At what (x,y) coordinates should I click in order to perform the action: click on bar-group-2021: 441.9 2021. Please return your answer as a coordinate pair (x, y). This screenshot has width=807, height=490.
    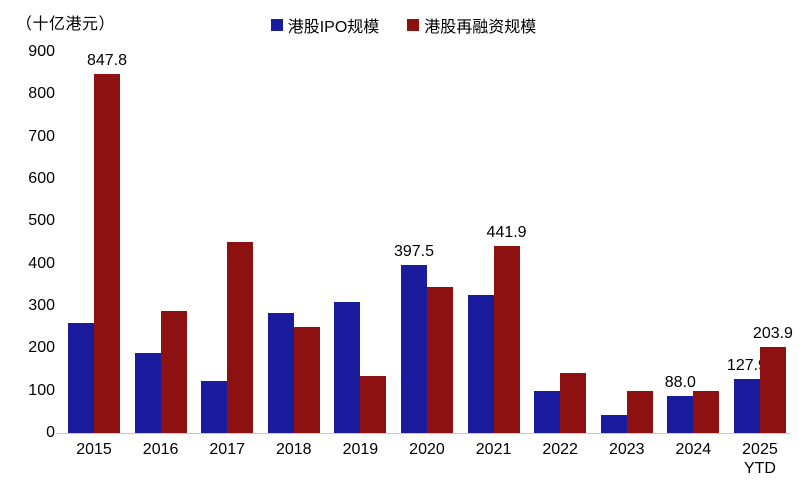
    Looking at the image, I should click on (497, 255).